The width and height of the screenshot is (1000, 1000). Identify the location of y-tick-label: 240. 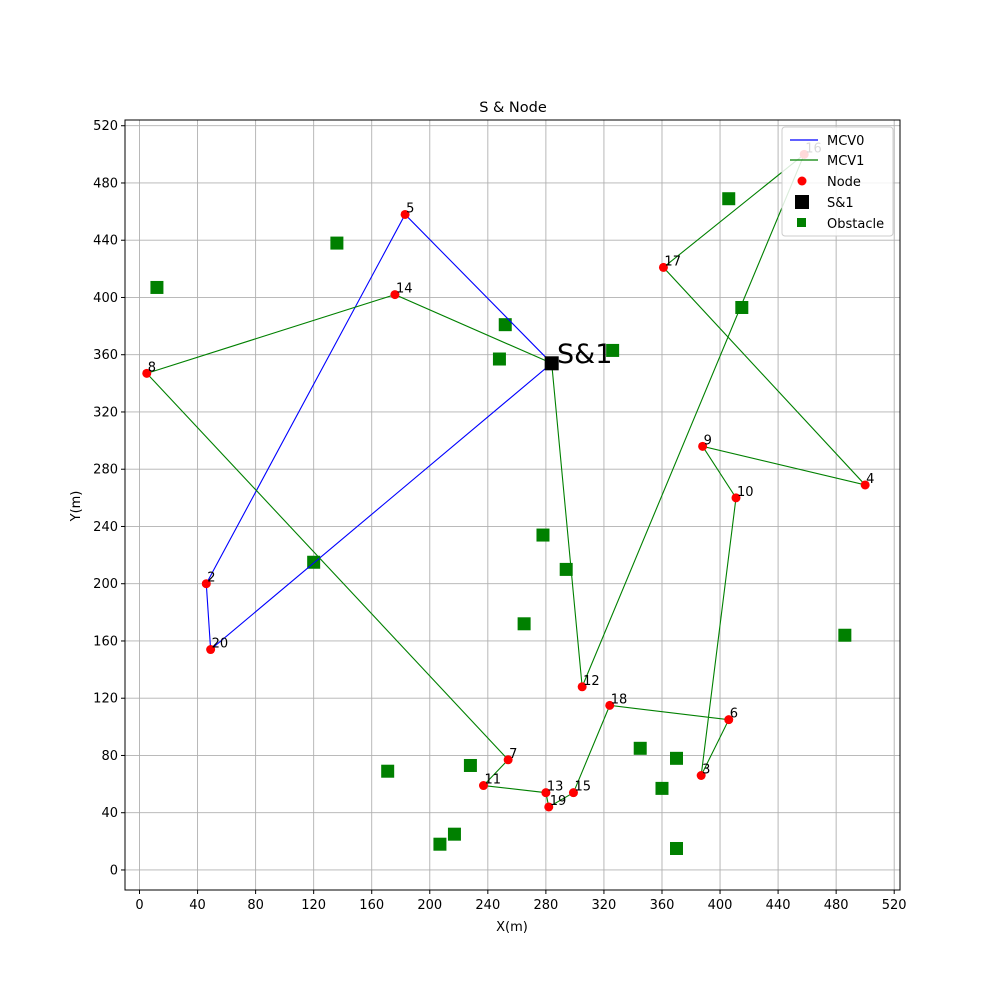
(105, 527).